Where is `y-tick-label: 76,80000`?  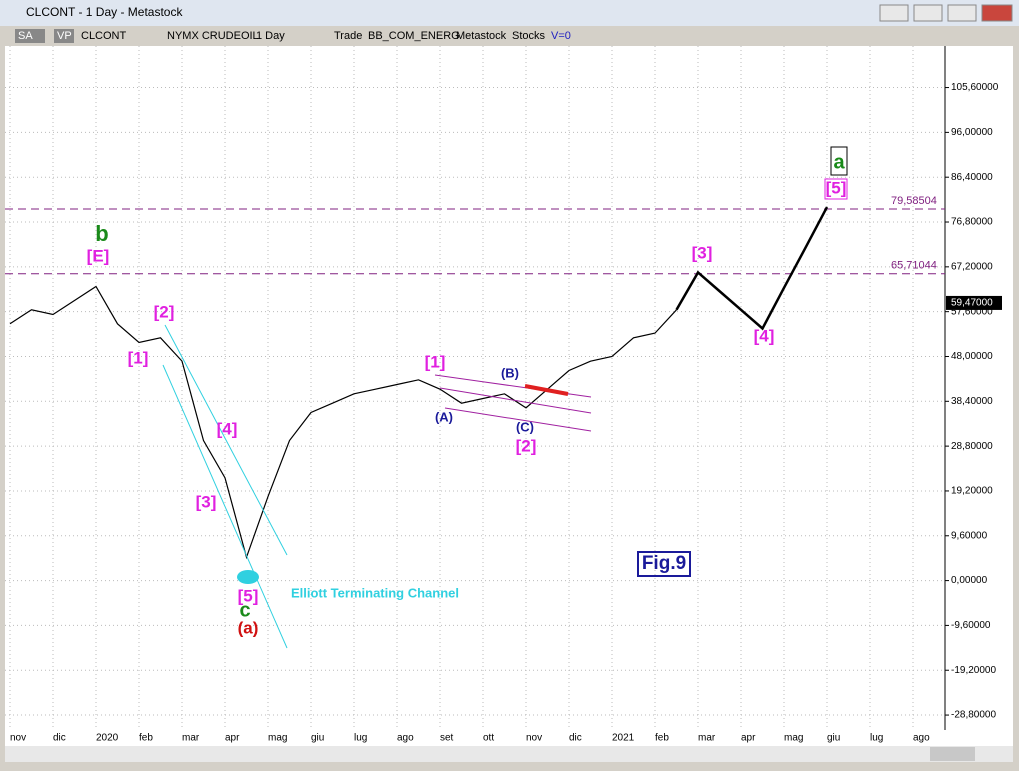 y-tick-label: 76,80000 is located at coordinates (972, 222).